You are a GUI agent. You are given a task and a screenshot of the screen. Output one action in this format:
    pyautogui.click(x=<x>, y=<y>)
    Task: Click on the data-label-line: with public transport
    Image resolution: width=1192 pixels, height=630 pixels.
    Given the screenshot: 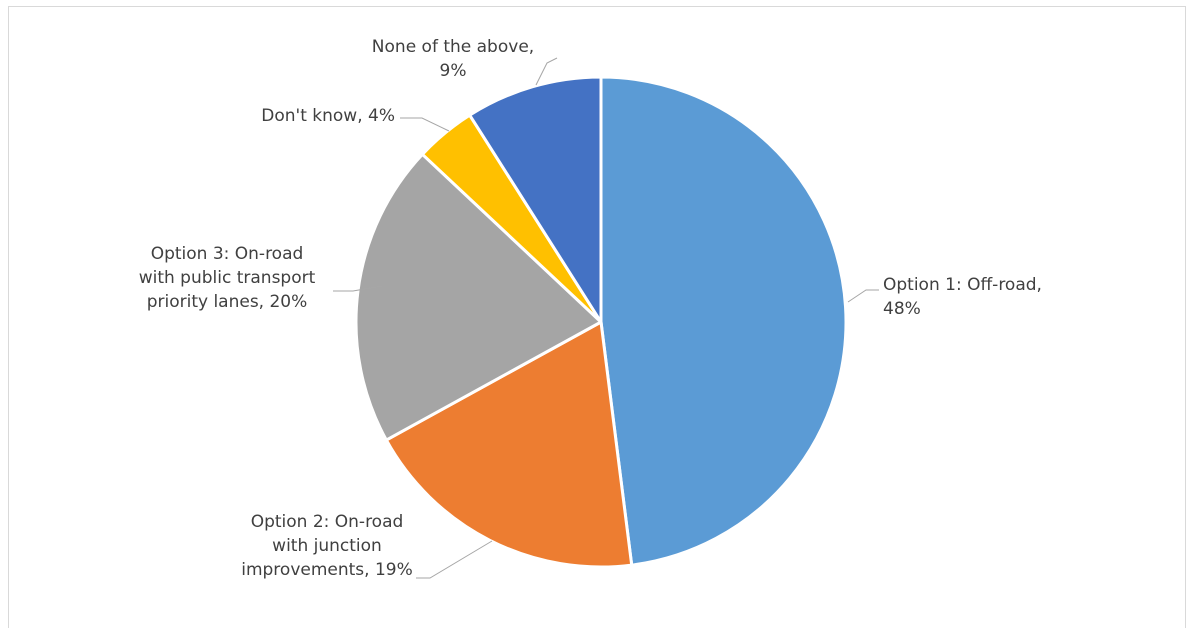 What is the action you would take?
    pyautogui.click(x=227, y=278)
    